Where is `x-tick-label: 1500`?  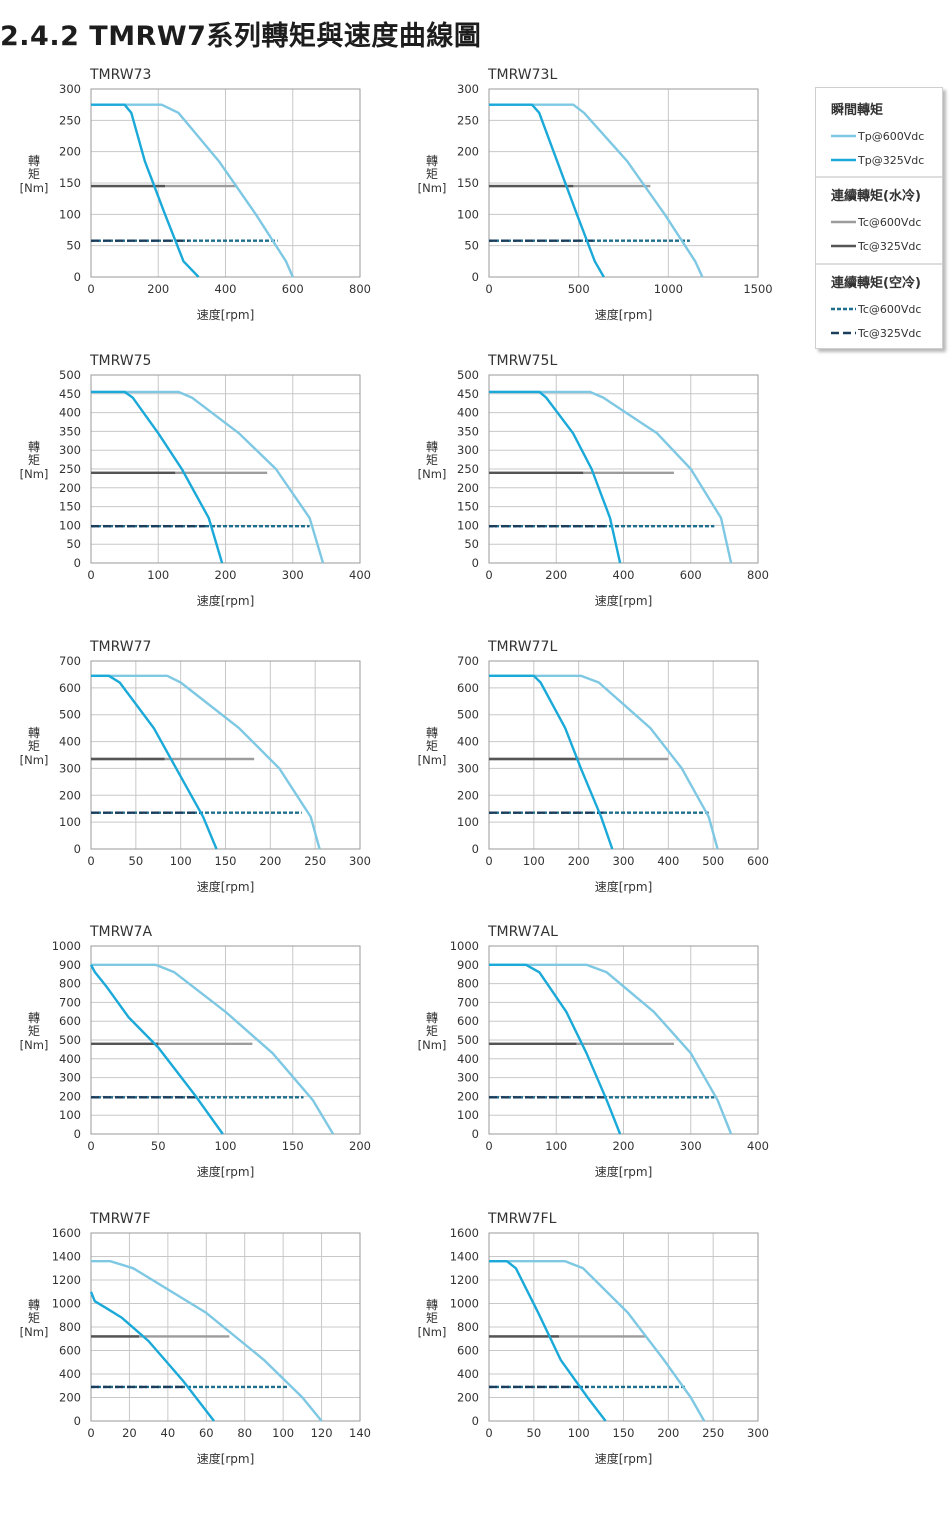 x-tick-label: 1500 is located at coordinates (757, 289).